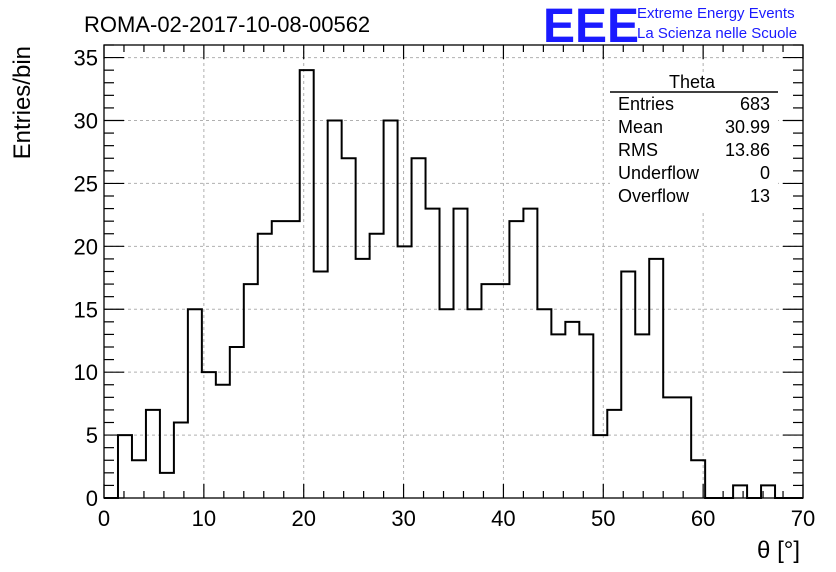 This screenshot has width=836, height=572. What do you see at coordinates (646, 104) in the screenshot?
I see `stats-label: Entries` at bounding box center [646, 104].